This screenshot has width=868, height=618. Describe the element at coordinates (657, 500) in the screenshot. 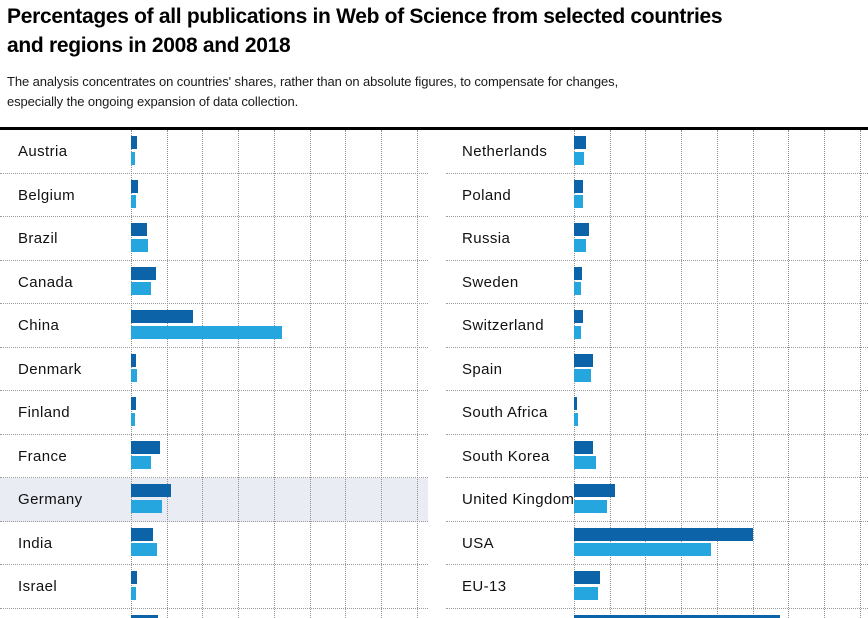

I see `country-row: United Kingdom` at that location.